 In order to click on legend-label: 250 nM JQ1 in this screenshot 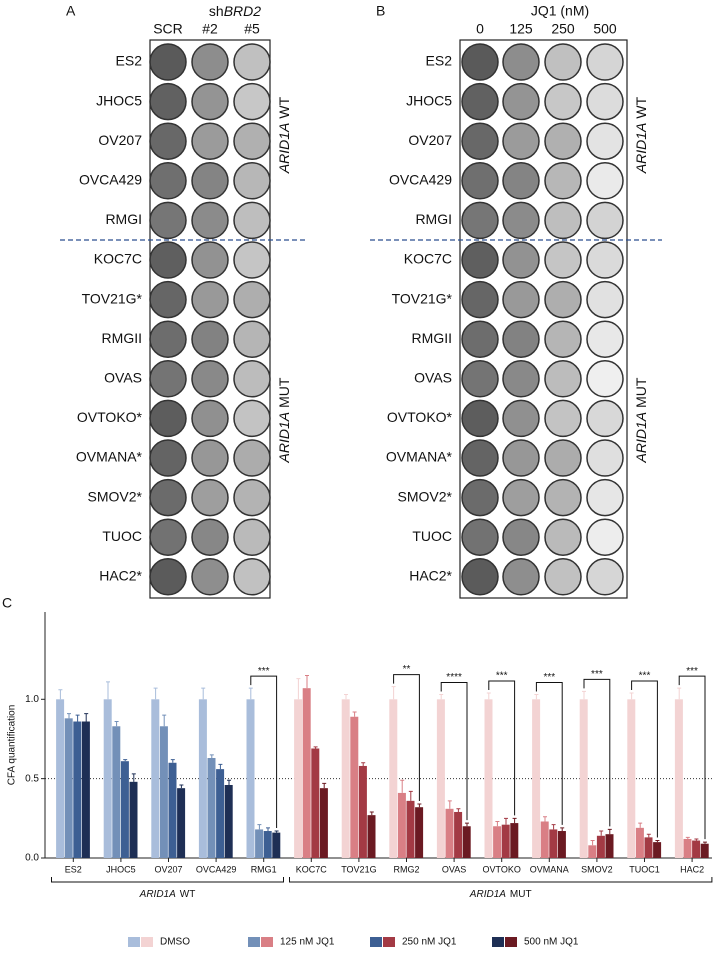, I will do `click(429, 942)`.